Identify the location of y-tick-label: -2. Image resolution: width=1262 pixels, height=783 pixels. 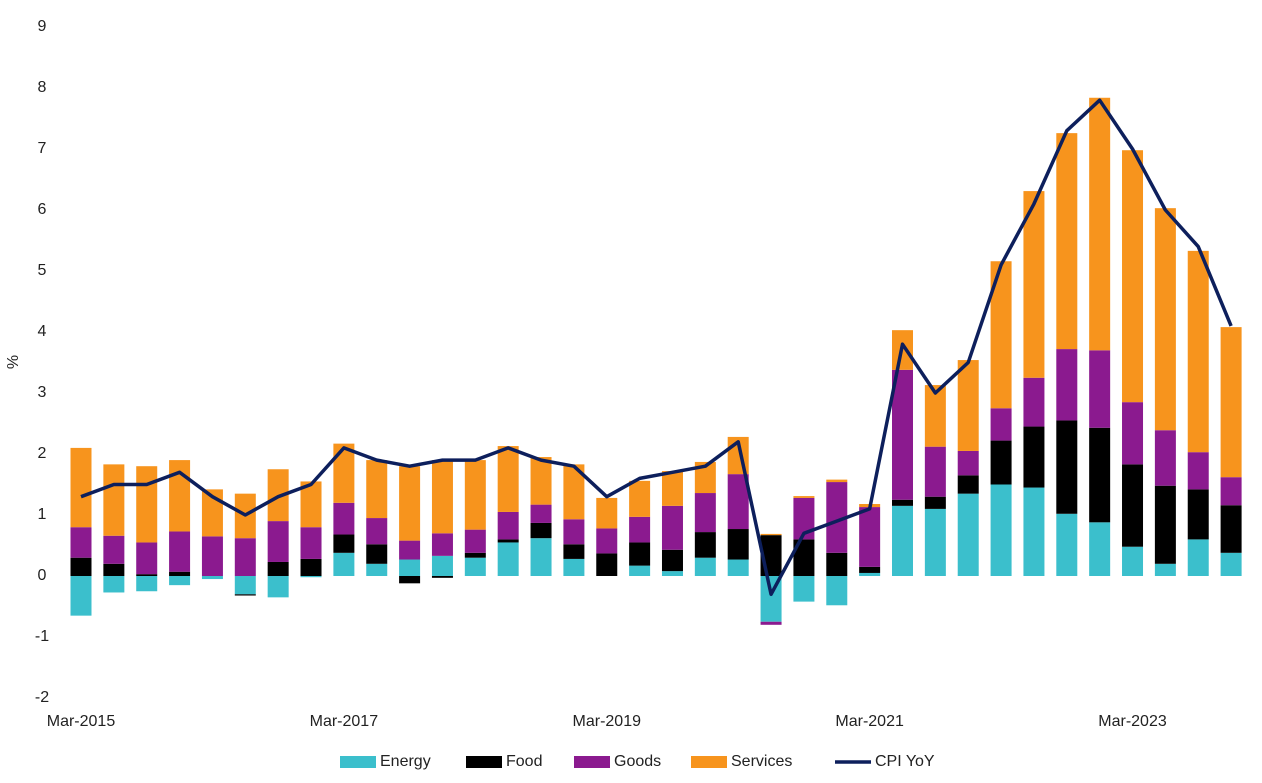
(42, 697).